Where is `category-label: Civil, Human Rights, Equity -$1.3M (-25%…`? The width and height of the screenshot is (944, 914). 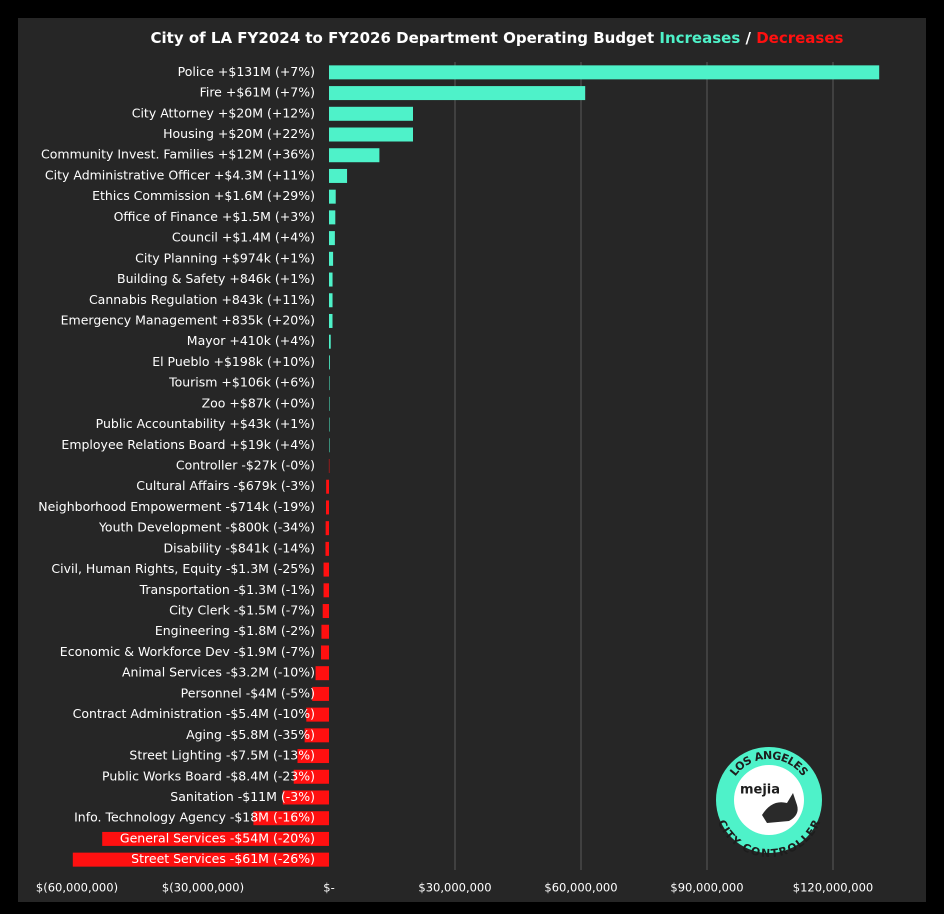 category-label: Civil, Human Rights, Equity -$1.3M (-25%… is located at coordinates (183, 568).